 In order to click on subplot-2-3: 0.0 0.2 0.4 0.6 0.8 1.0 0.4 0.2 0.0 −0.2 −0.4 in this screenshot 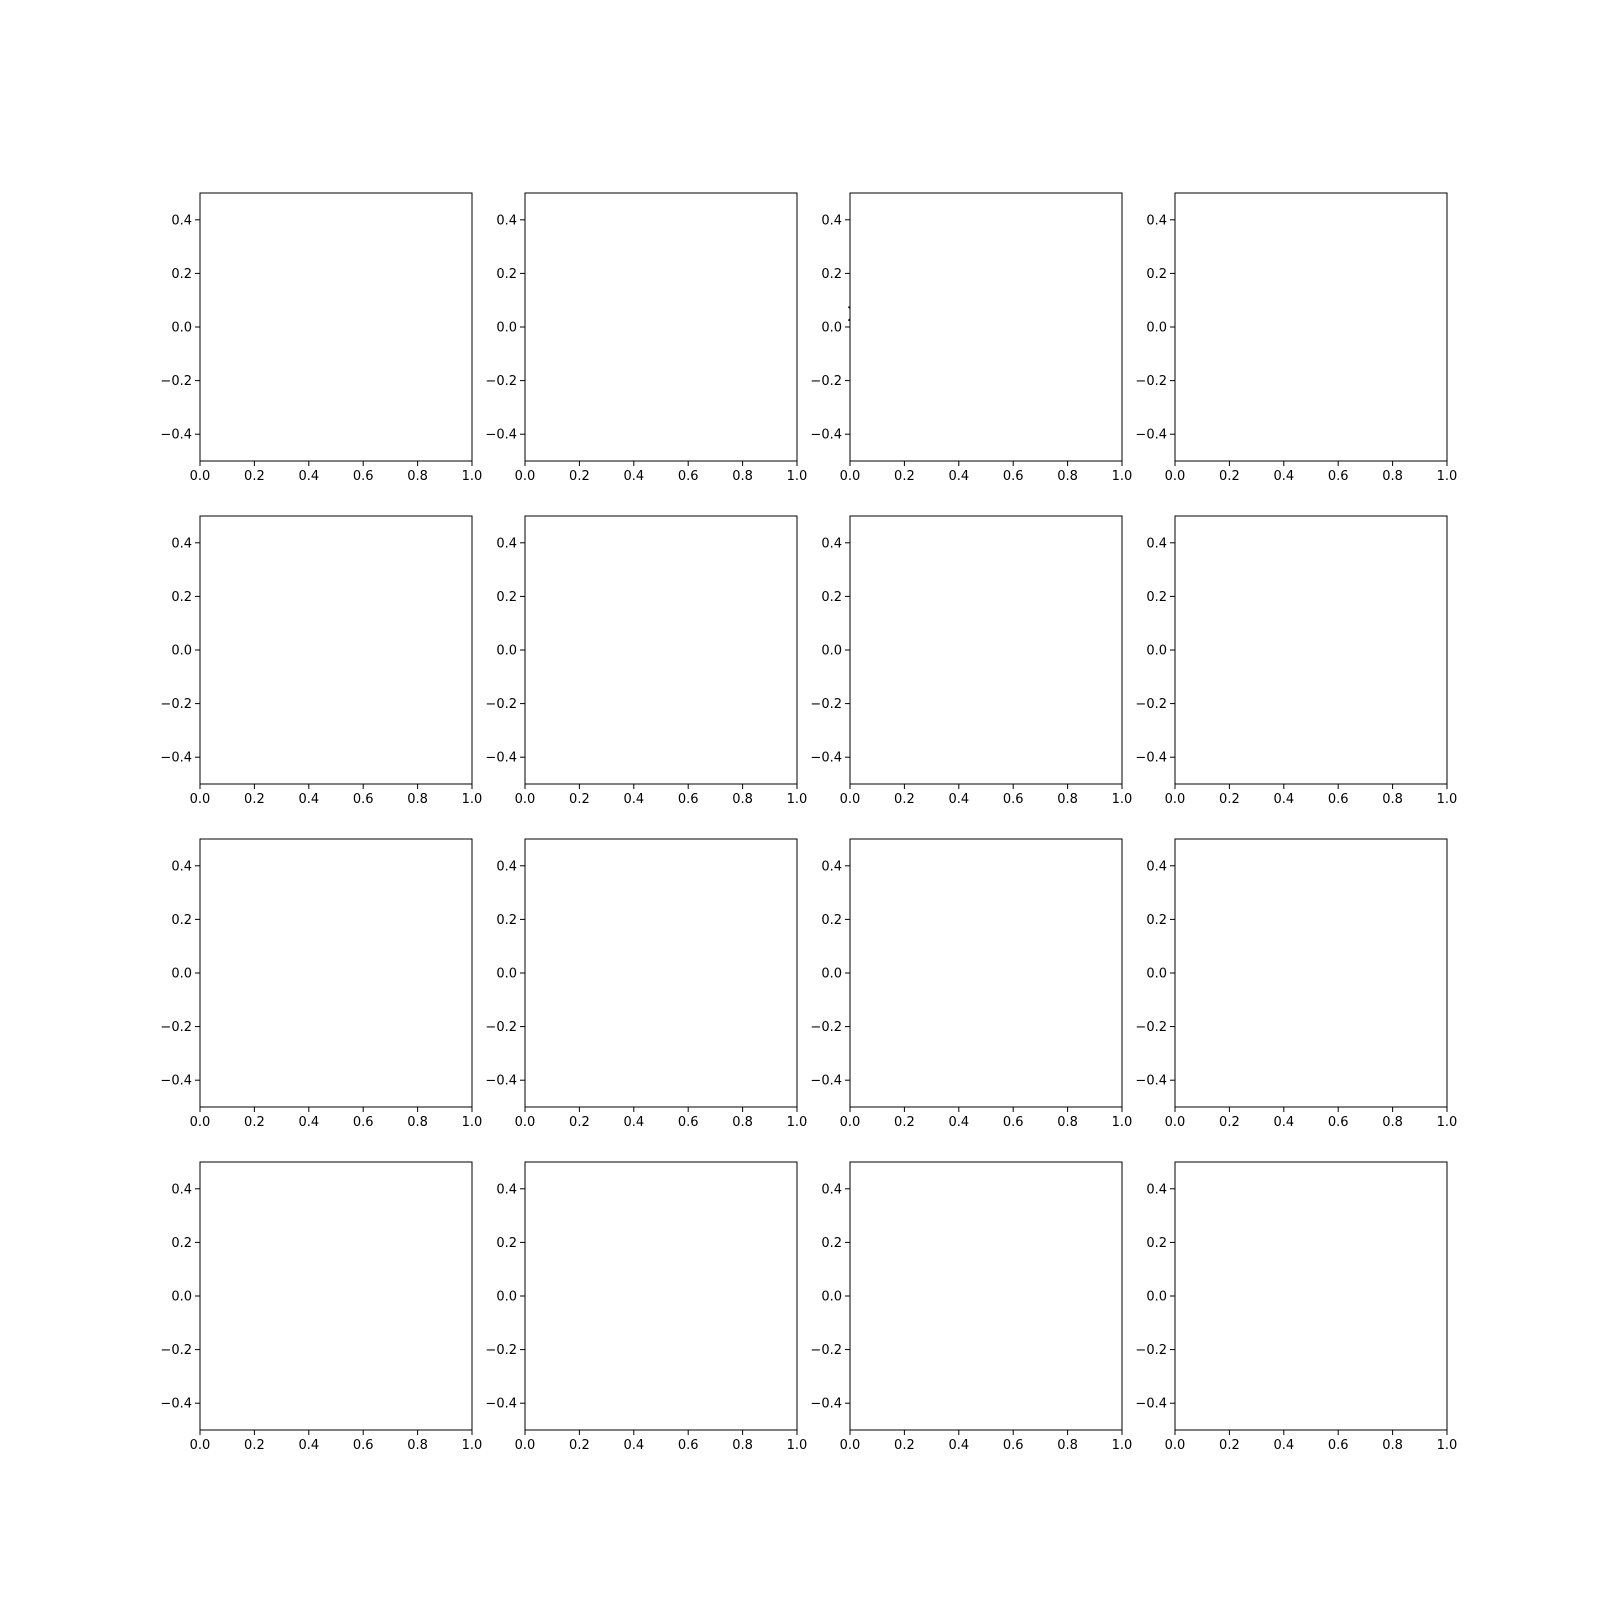, I will do `click(971, 661)`.